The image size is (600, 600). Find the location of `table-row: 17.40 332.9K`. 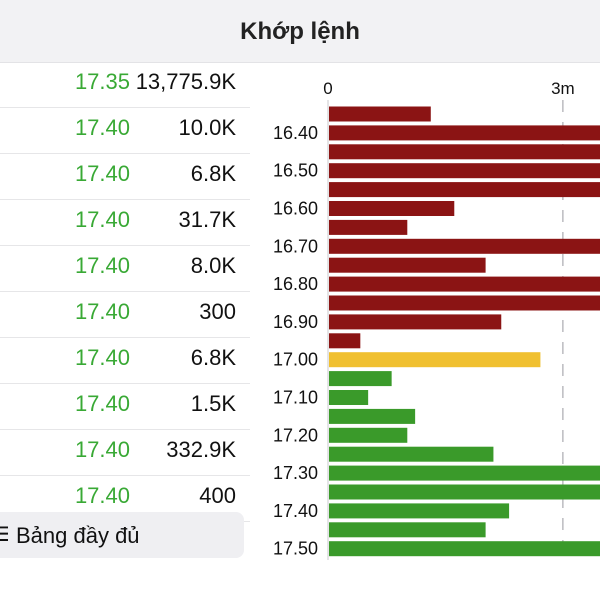

table-row: 17.40 332.9K is located at coordinates (125, 453).